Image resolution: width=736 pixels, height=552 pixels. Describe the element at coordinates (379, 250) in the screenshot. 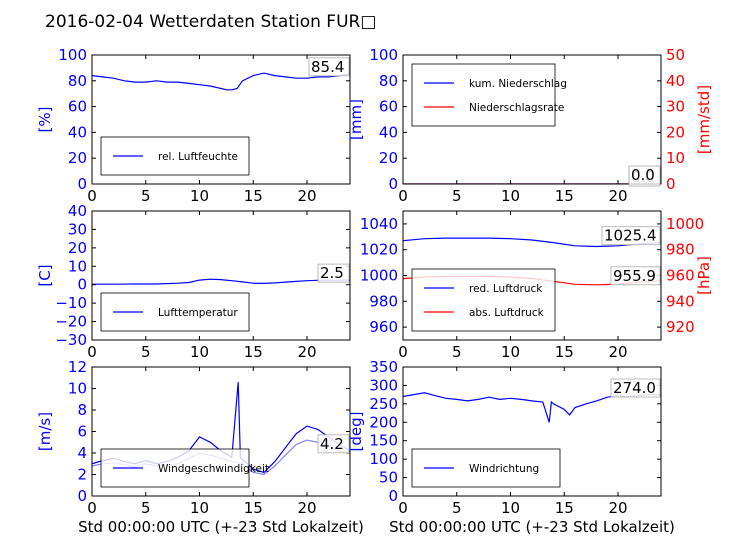

I see `y-tick-label: 1020` at that location.